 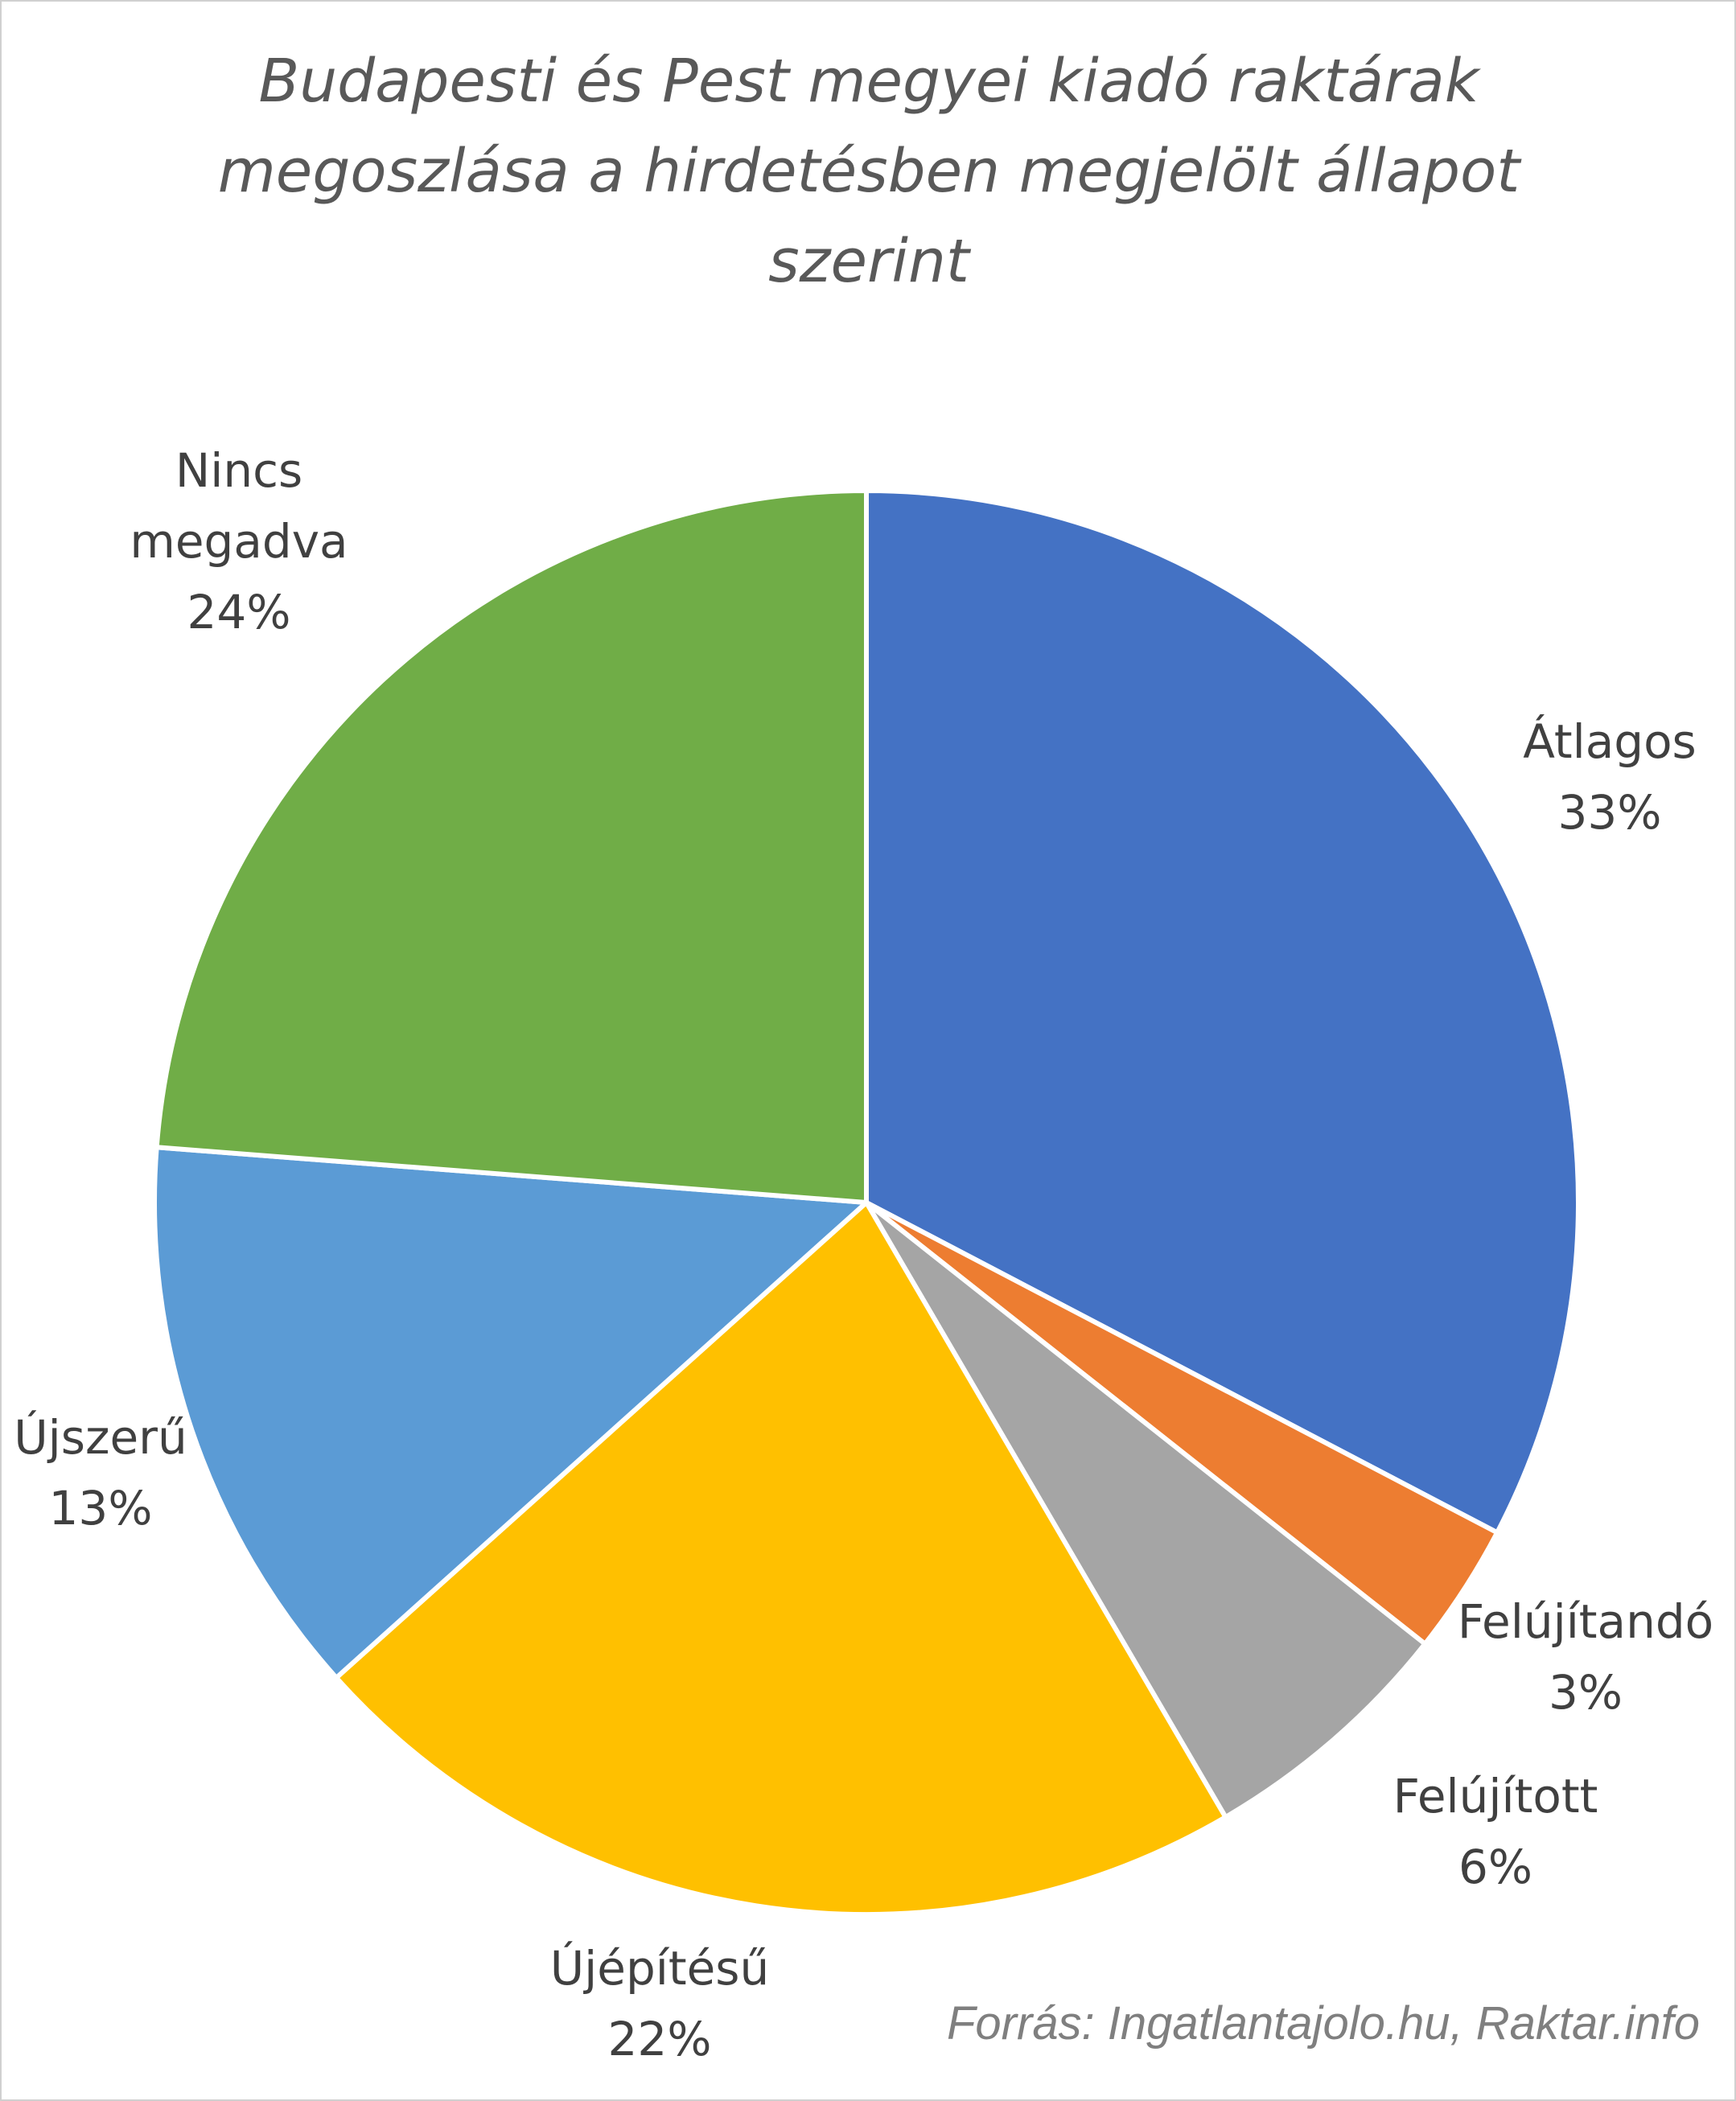 I want to click on slice-value-label: 6%, so click(x=1495, y=1867).